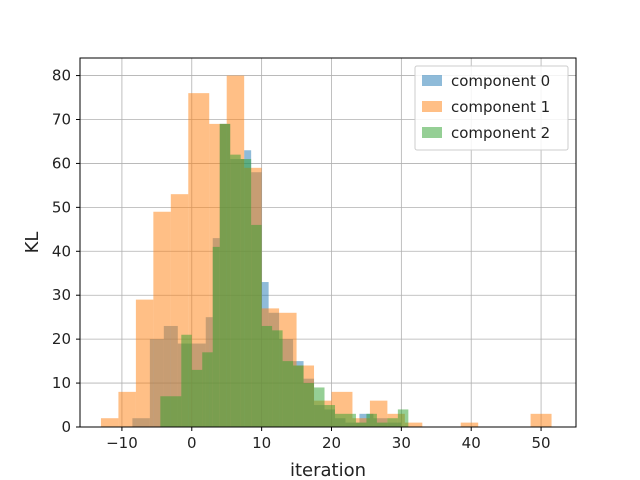 The height and width of the screenshot is (480, 640). I want to click on y-tick-label: 10, so click(61, 383).